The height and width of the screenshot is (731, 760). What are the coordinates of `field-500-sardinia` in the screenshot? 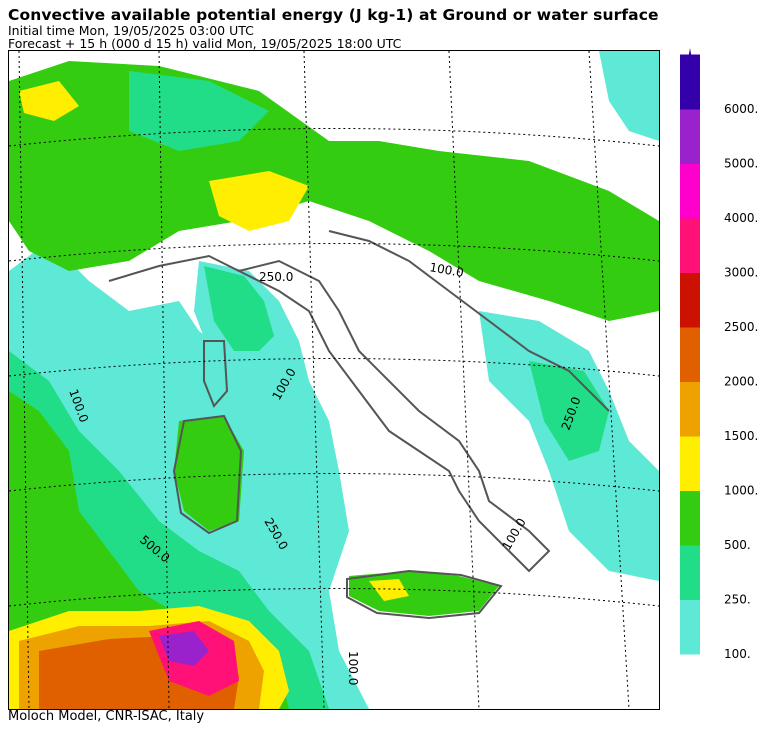 It's located at (209, 473).